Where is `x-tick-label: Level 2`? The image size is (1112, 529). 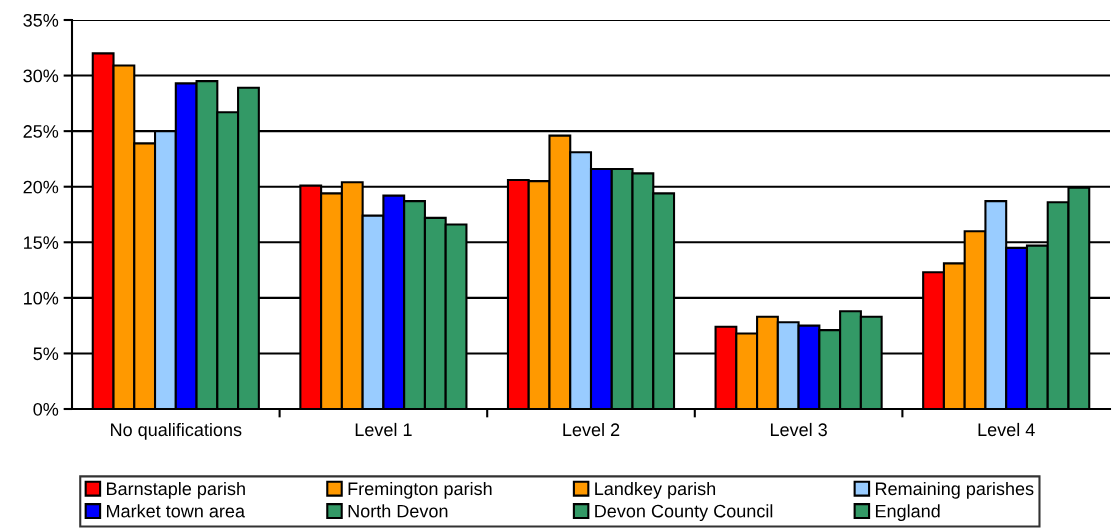
x-tick-label: Level 2 is located at coordinates (591, 429).